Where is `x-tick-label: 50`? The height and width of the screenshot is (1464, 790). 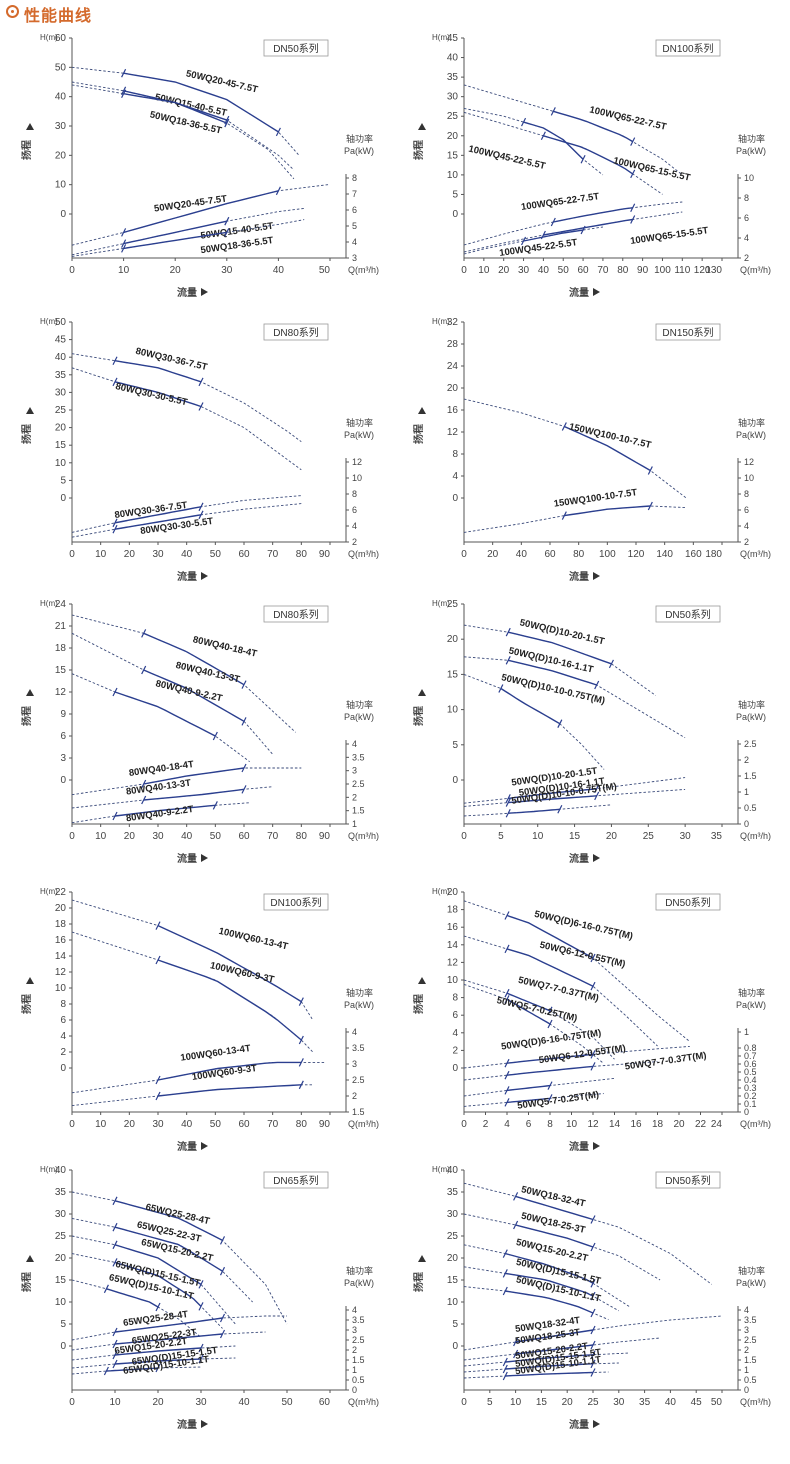 x-tick-label: 50 is located at coordinates (287, 1402).